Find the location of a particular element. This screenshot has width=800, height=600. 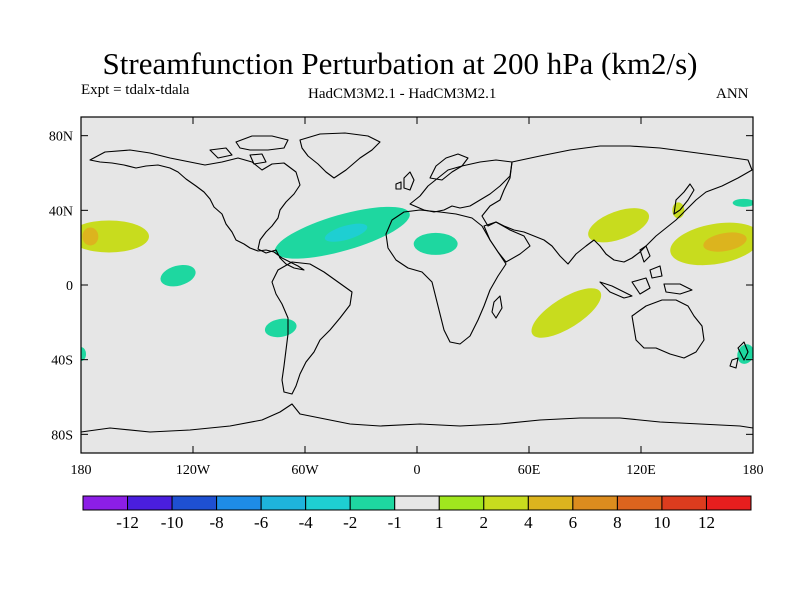

x-tick-label: 120W is located at coordinates (193, 470).